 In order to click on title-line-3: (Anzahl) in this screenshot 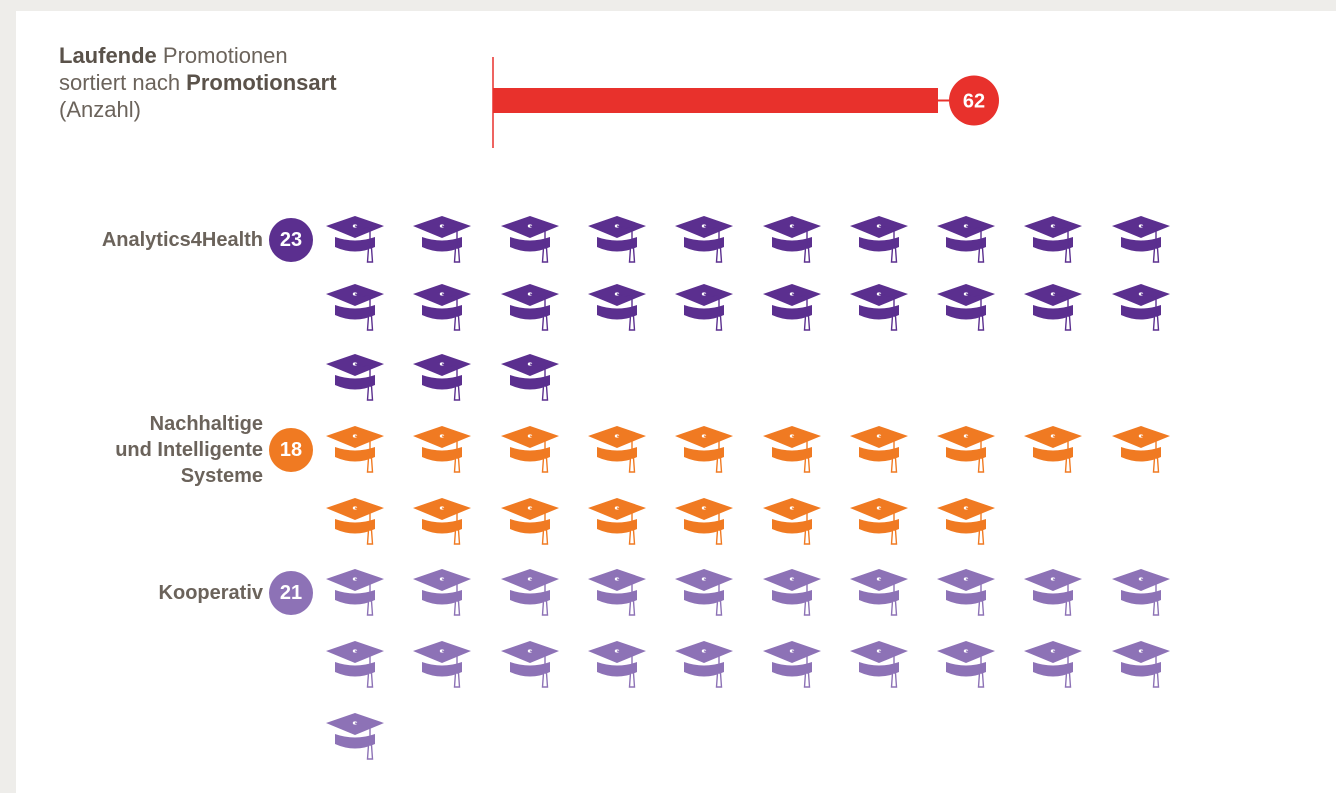, I will do `click(100, 109)`.